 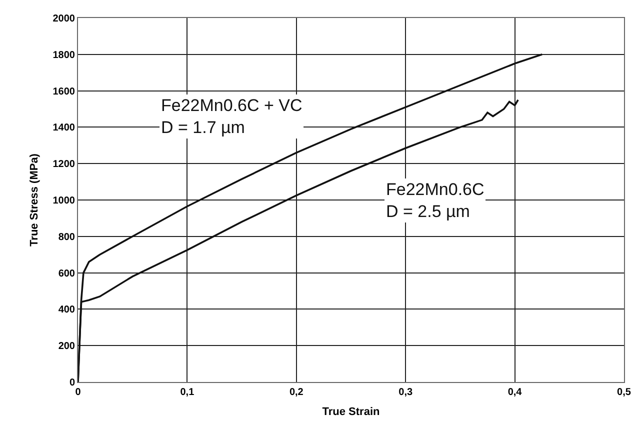 I want to click on y-tick-label: 800, so click(x=67, y=237).